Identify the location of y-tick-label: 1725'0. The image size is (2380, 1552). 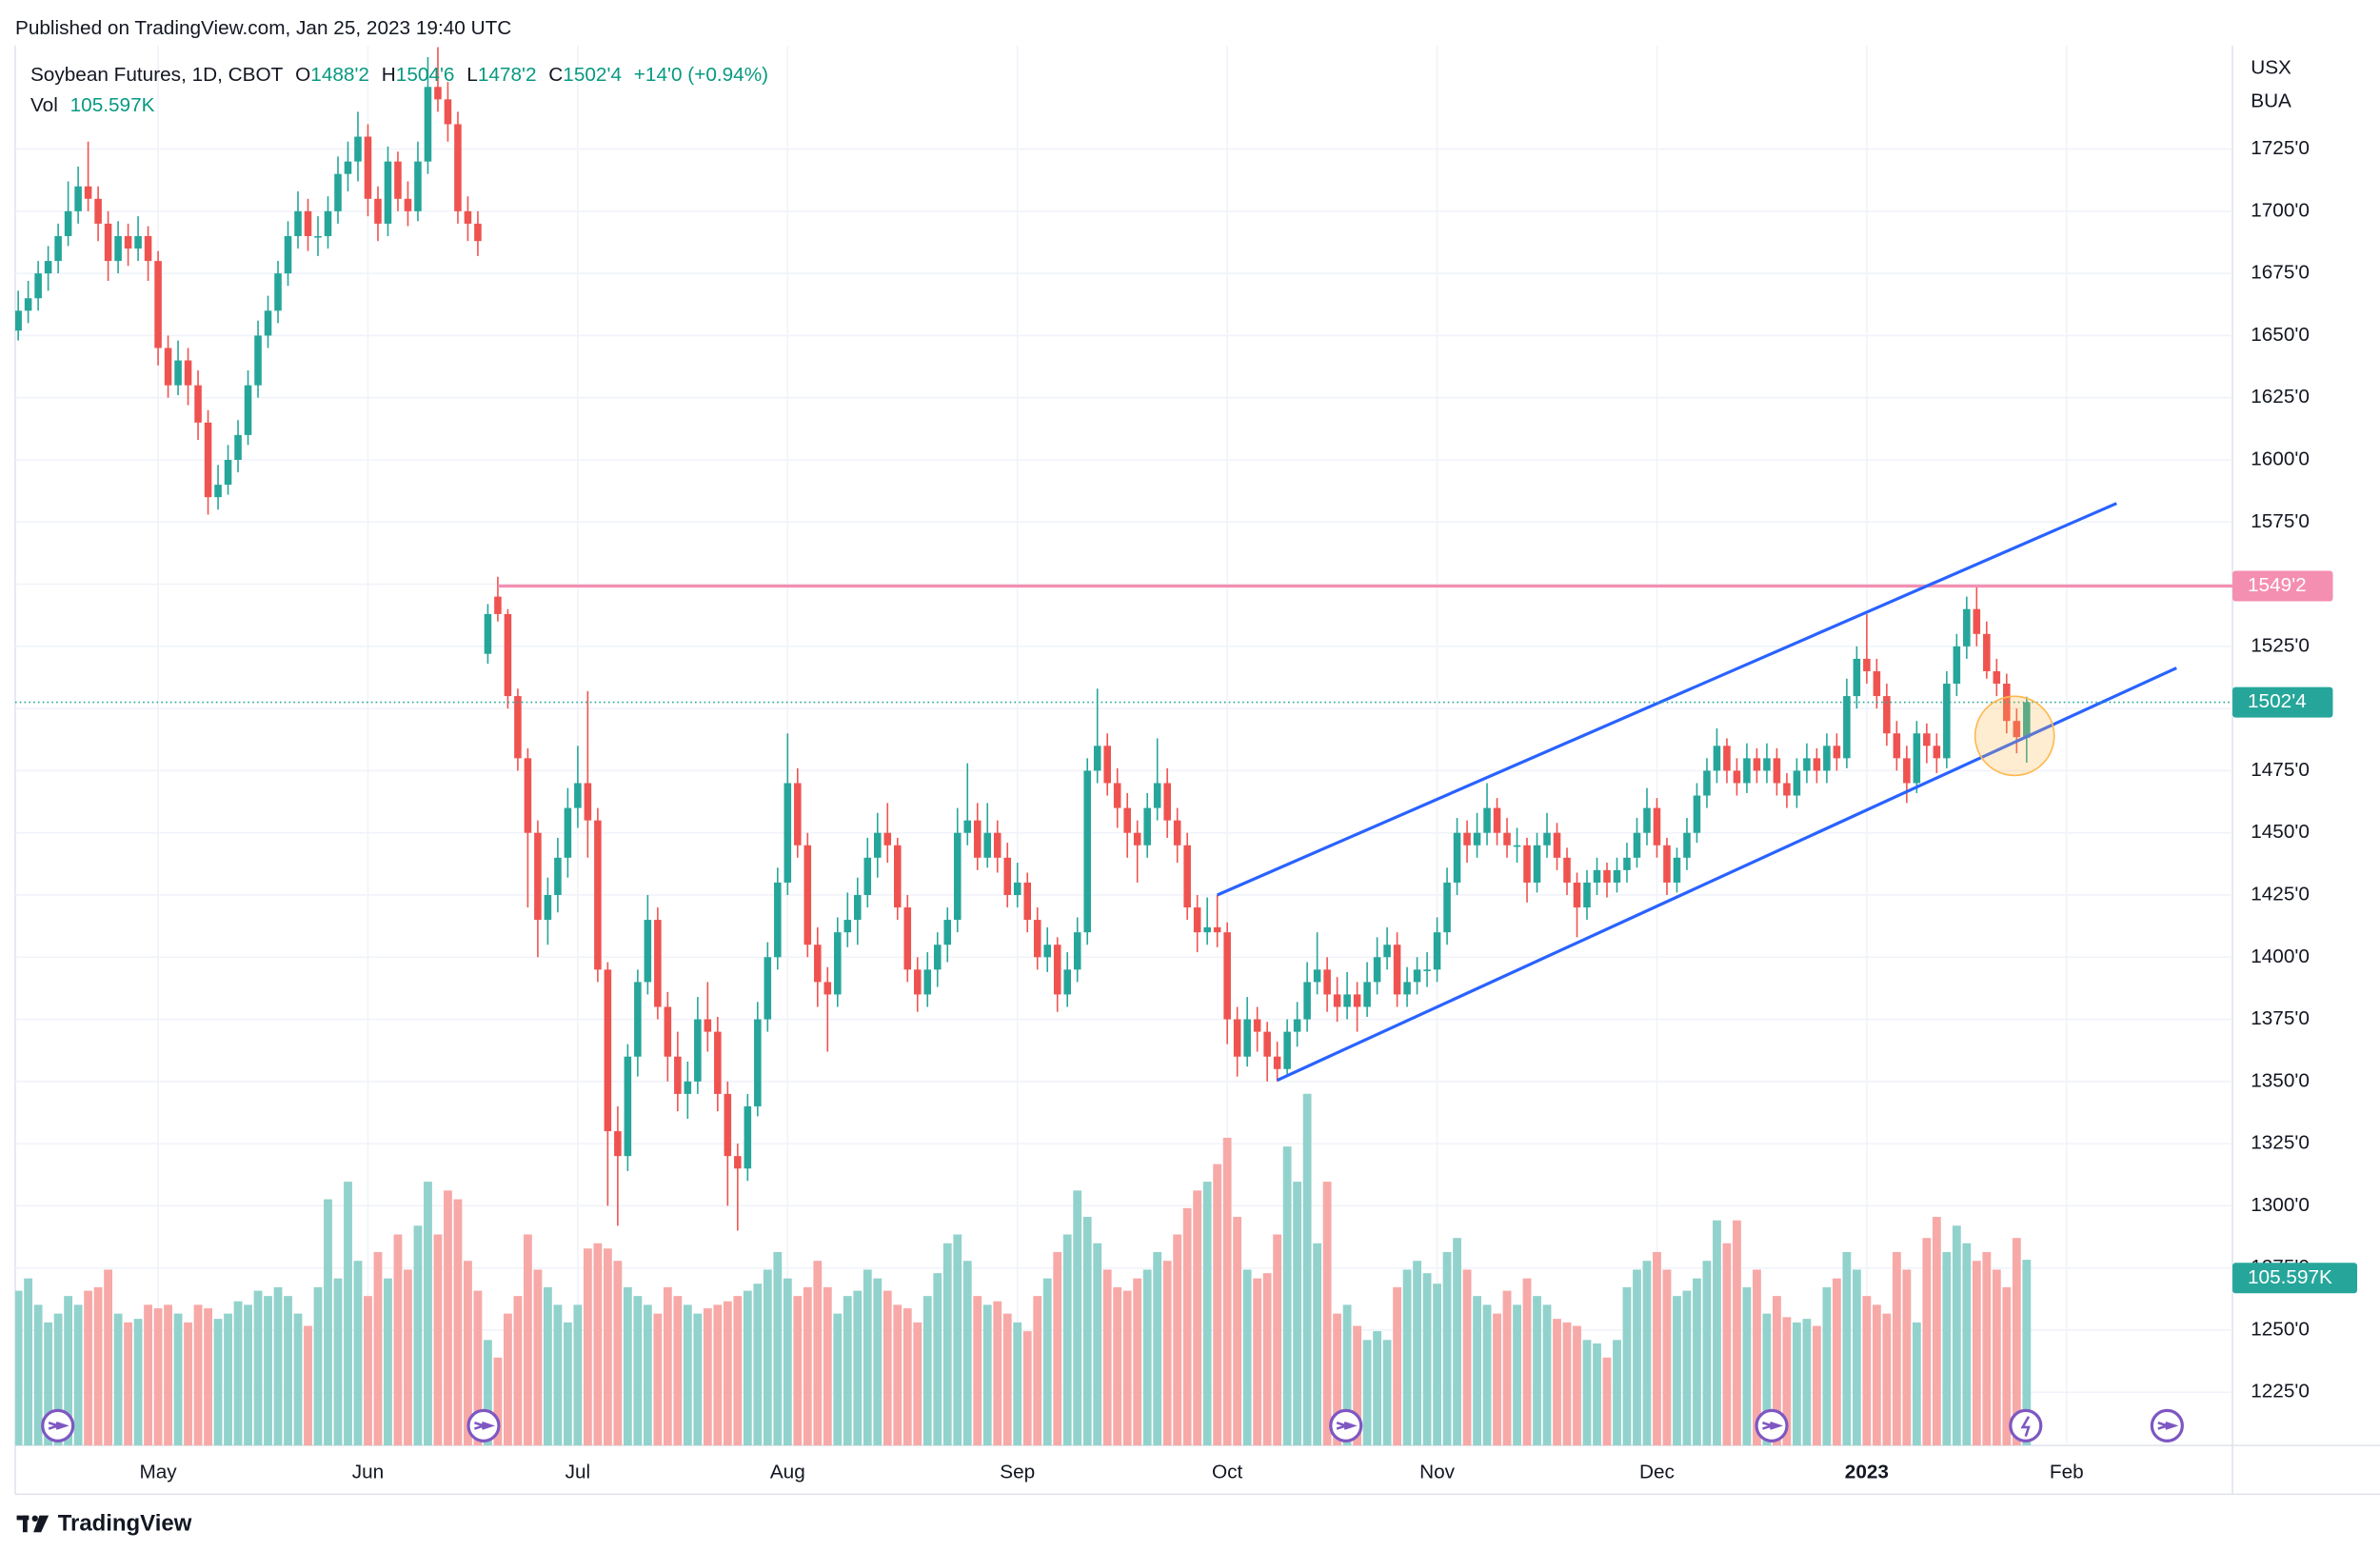
(2280, 148).